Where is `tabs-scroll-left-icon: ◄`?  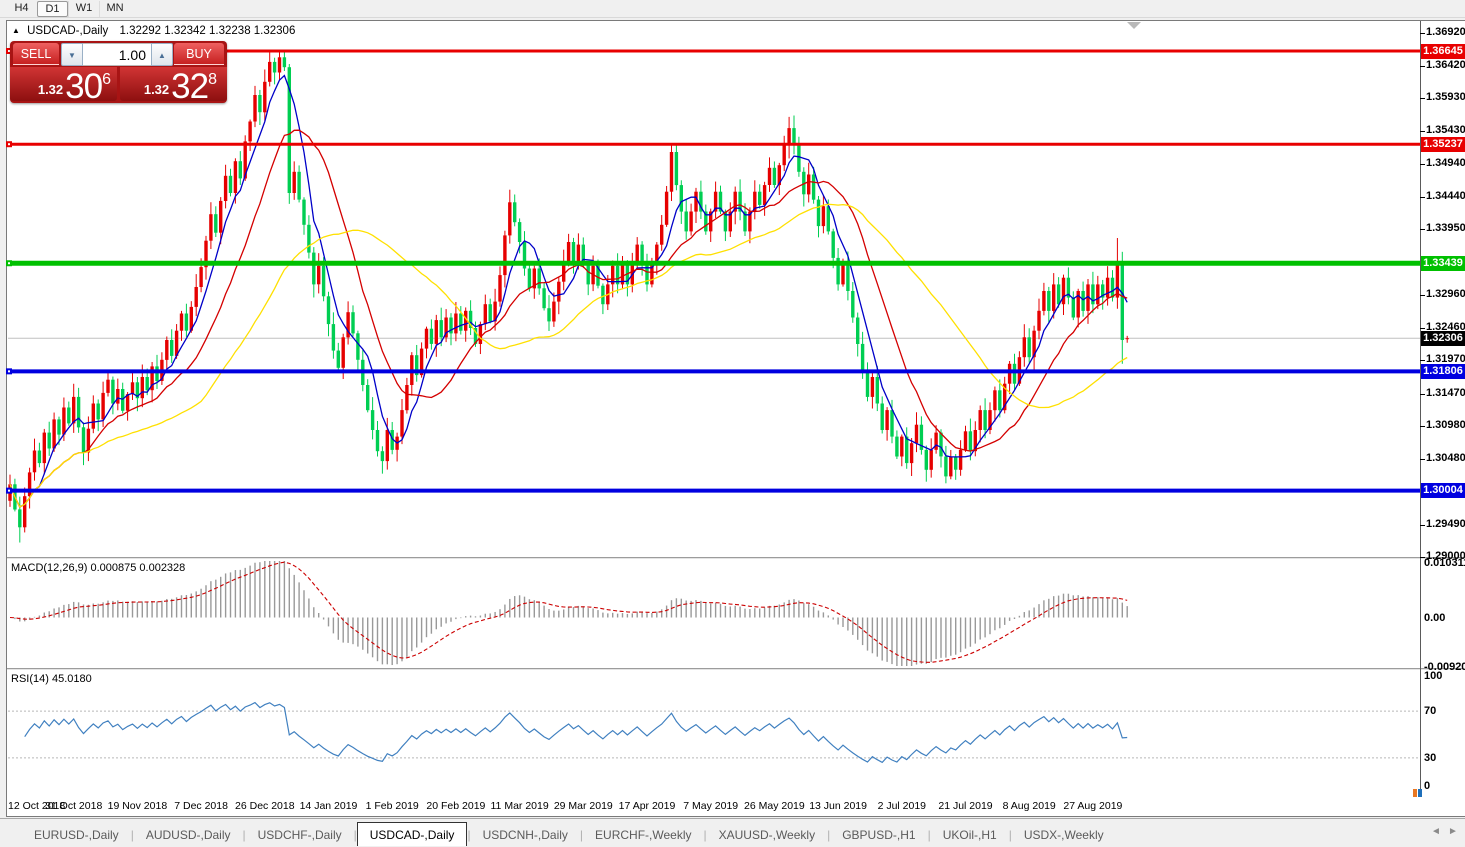
tabs-scroll-left-icon: ◄ is located at coordinates (1436, 831).